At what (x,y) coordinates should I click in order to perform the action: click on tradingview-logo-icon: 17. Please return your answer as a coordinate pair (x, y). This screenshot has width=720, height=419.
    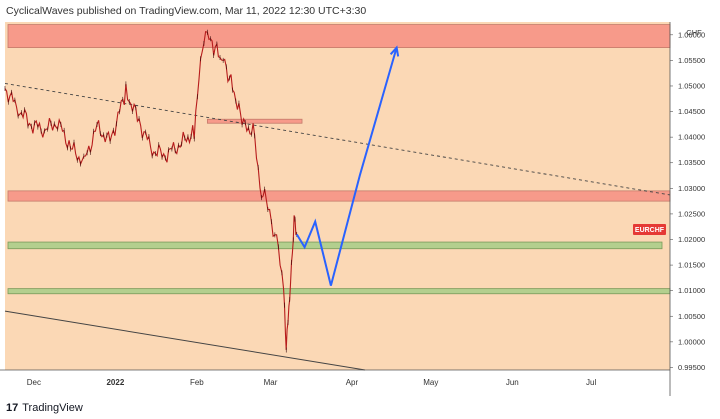
    Looking at the image, I should click on (12, 407).